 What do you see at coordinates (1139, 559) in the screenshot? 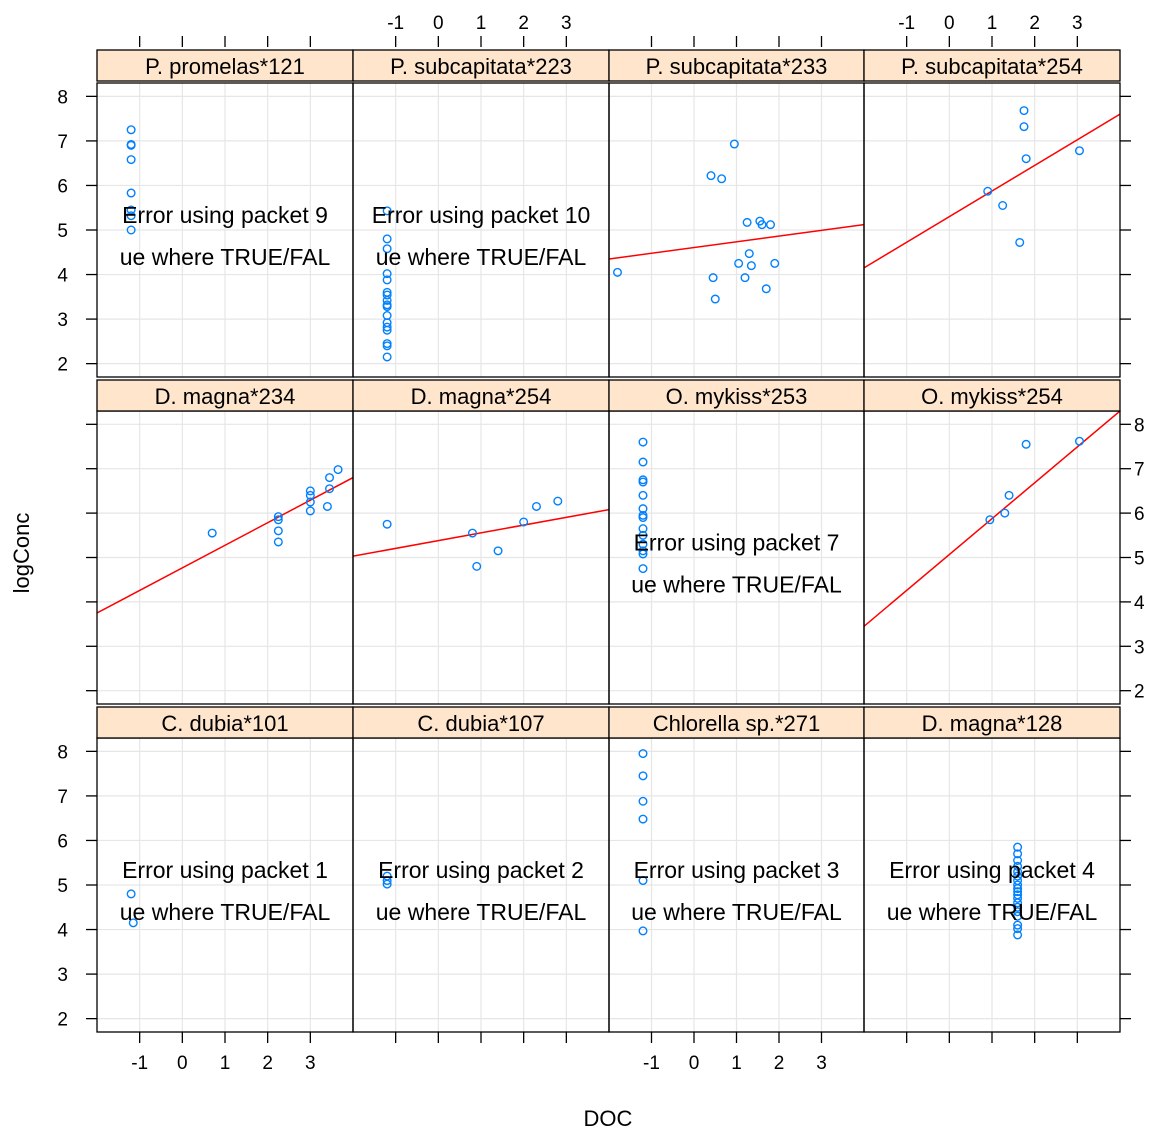
I see `tick-label: 5` at bounding box center [1139, 559].